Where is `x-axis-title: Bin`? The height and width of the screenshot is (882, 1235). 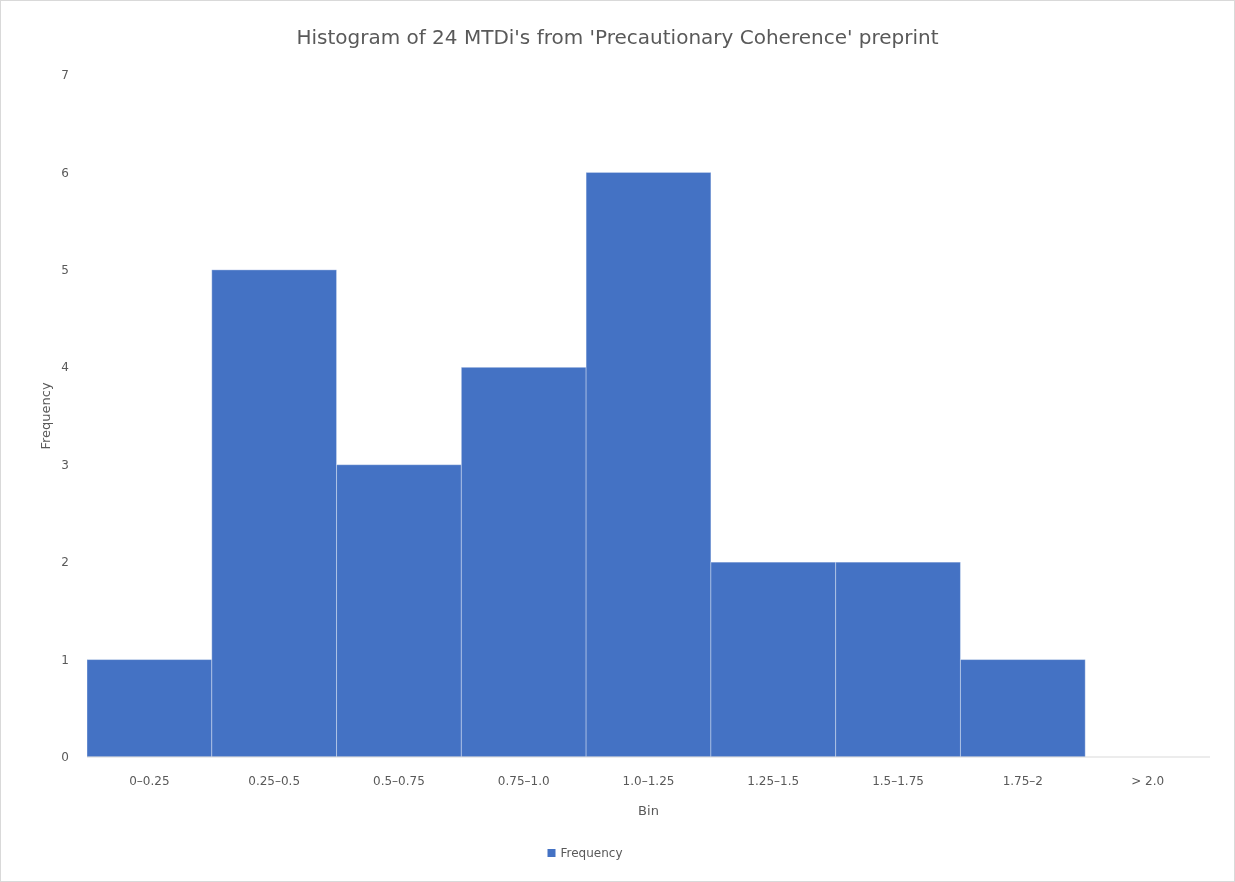
x-axis-title: Bin is located at coordinates (648, 810).